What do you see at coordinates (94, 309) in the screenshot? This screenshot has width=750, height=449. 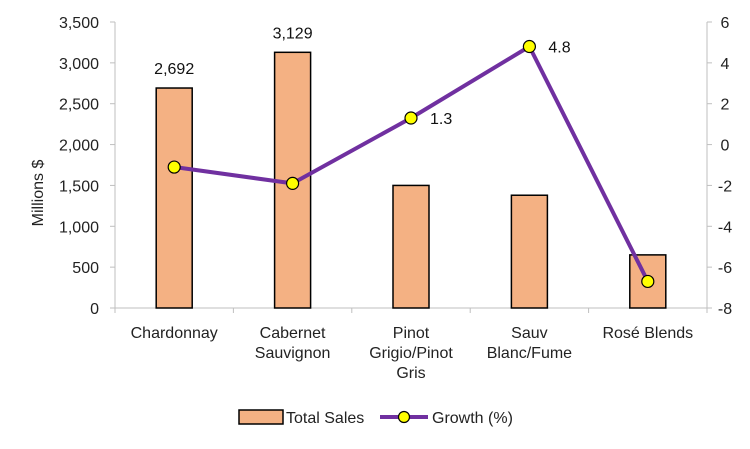 I see `left-tick-label: 0` at bounding box center [94, 309].